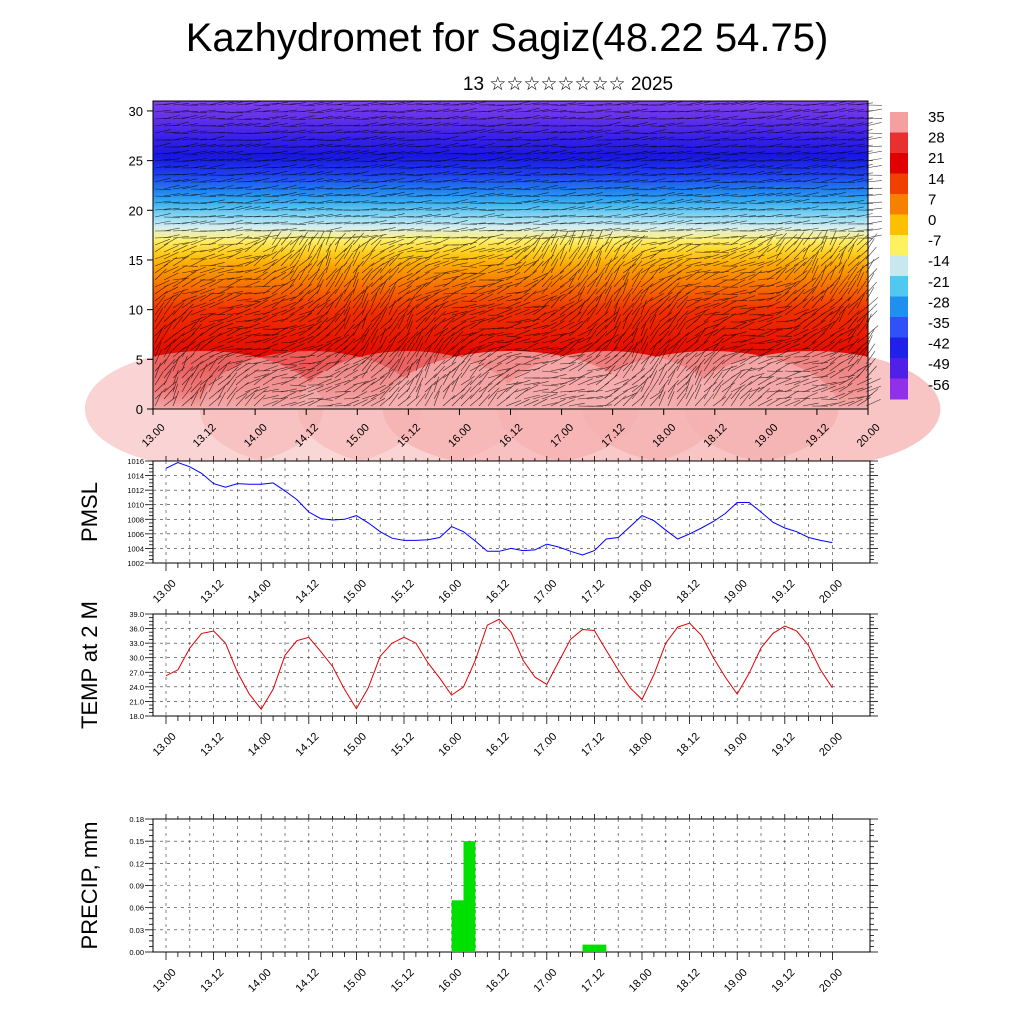 The width and height of the screenshot is (1024, 1024). Describe the element at coordinates (932, 220) in the screenshot. I see `colorbar-label: 0` at that location.